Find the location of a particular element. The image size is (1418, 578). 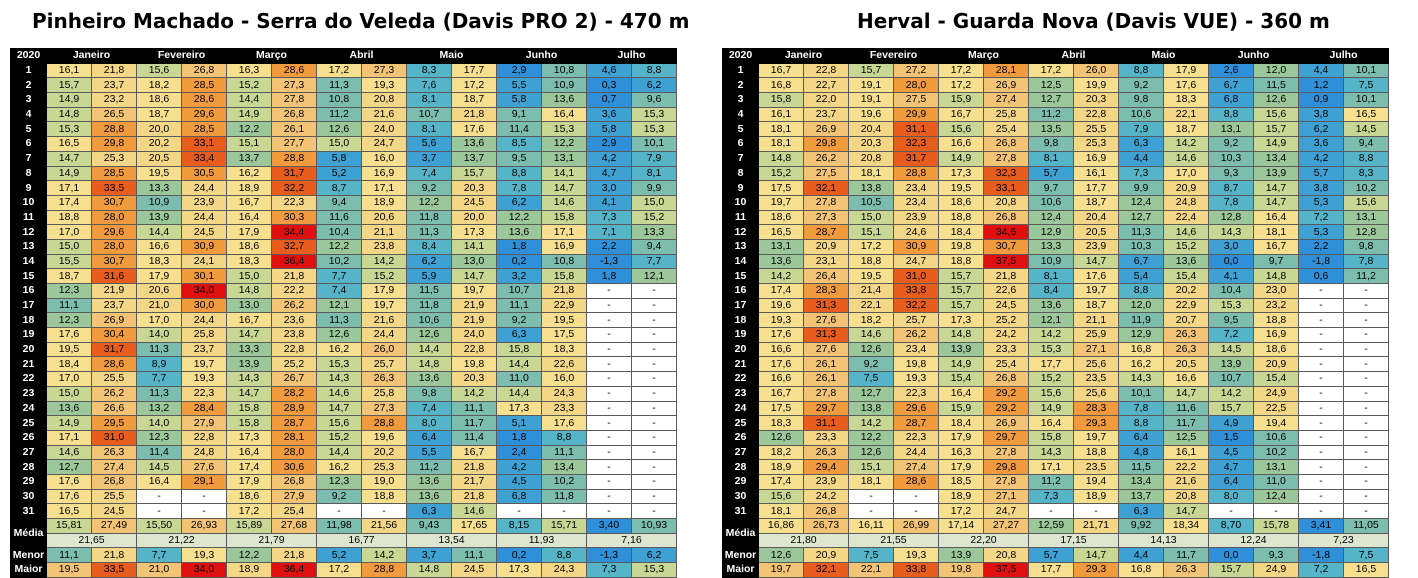

media-max-cell: 17,65 is located at coordinates (474, 526).